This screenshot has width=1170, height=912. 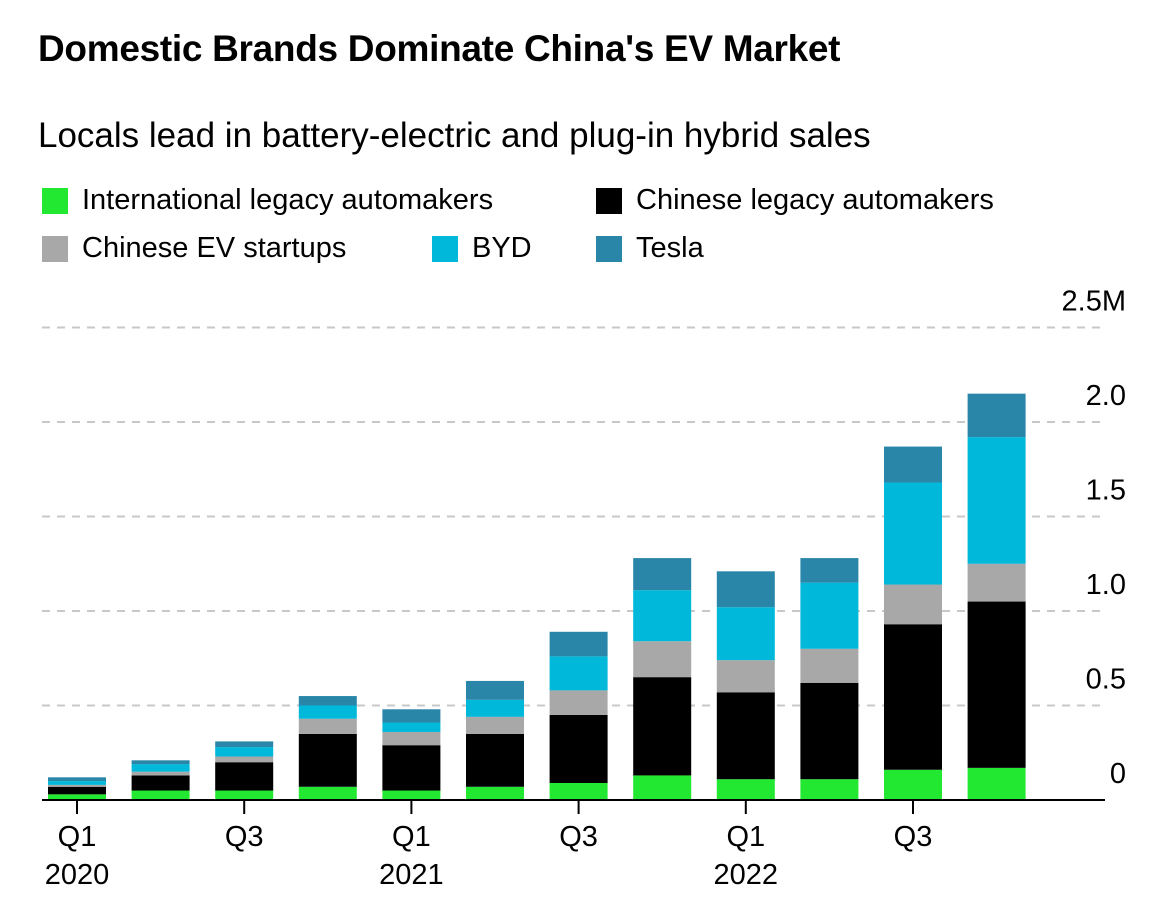 What do you see at coordinates (214, 248) in the screenshot?
I see `legend-label: Chinese EV startups` at bounding box center [214, 248].